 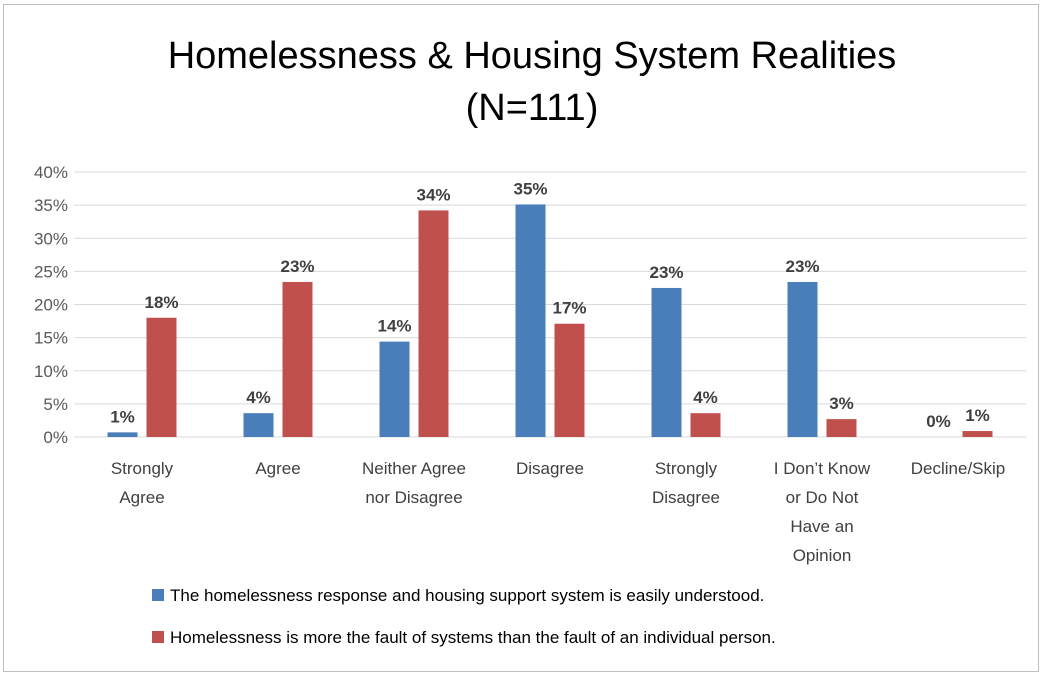 What do you see at coordinates (821, 526) in the screenshot?
I see `x-category-label: Have an` at bounding box center [821, 526].